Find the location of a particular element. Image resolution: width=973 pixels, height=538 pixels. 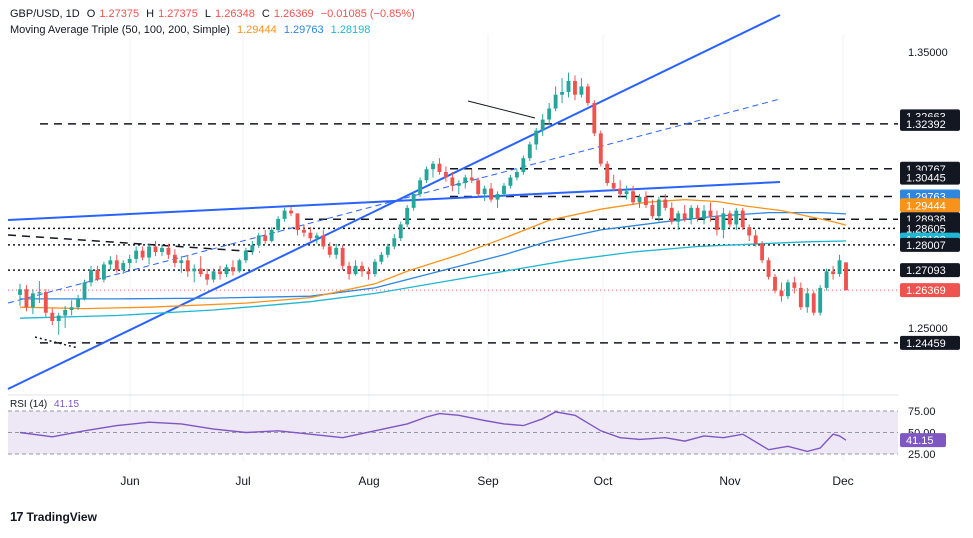

high-value: 1.27375 is located at coordinates (178, 14).